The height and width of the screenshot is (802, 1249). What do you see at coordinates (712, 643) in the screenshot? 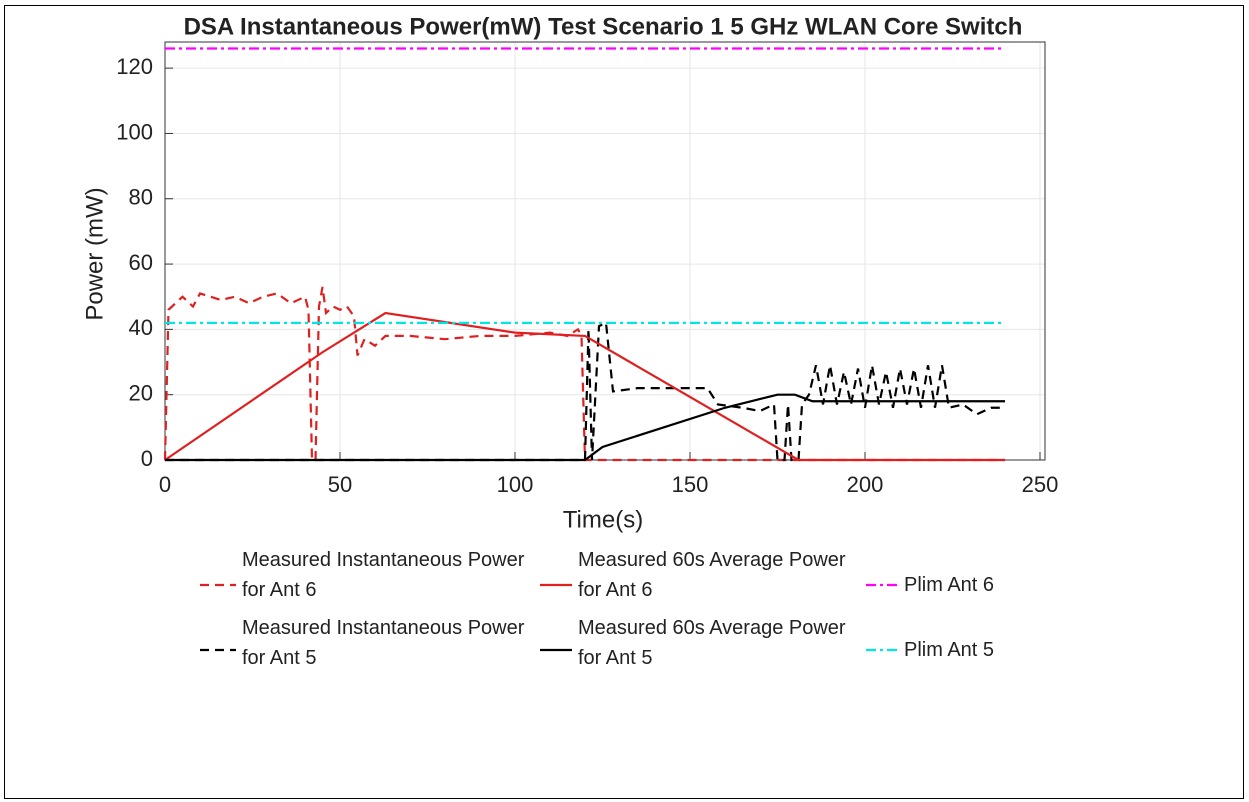
I see `legend-entry: Measured 60s Average Power for Ant 5` at bounding box center [712, 643].